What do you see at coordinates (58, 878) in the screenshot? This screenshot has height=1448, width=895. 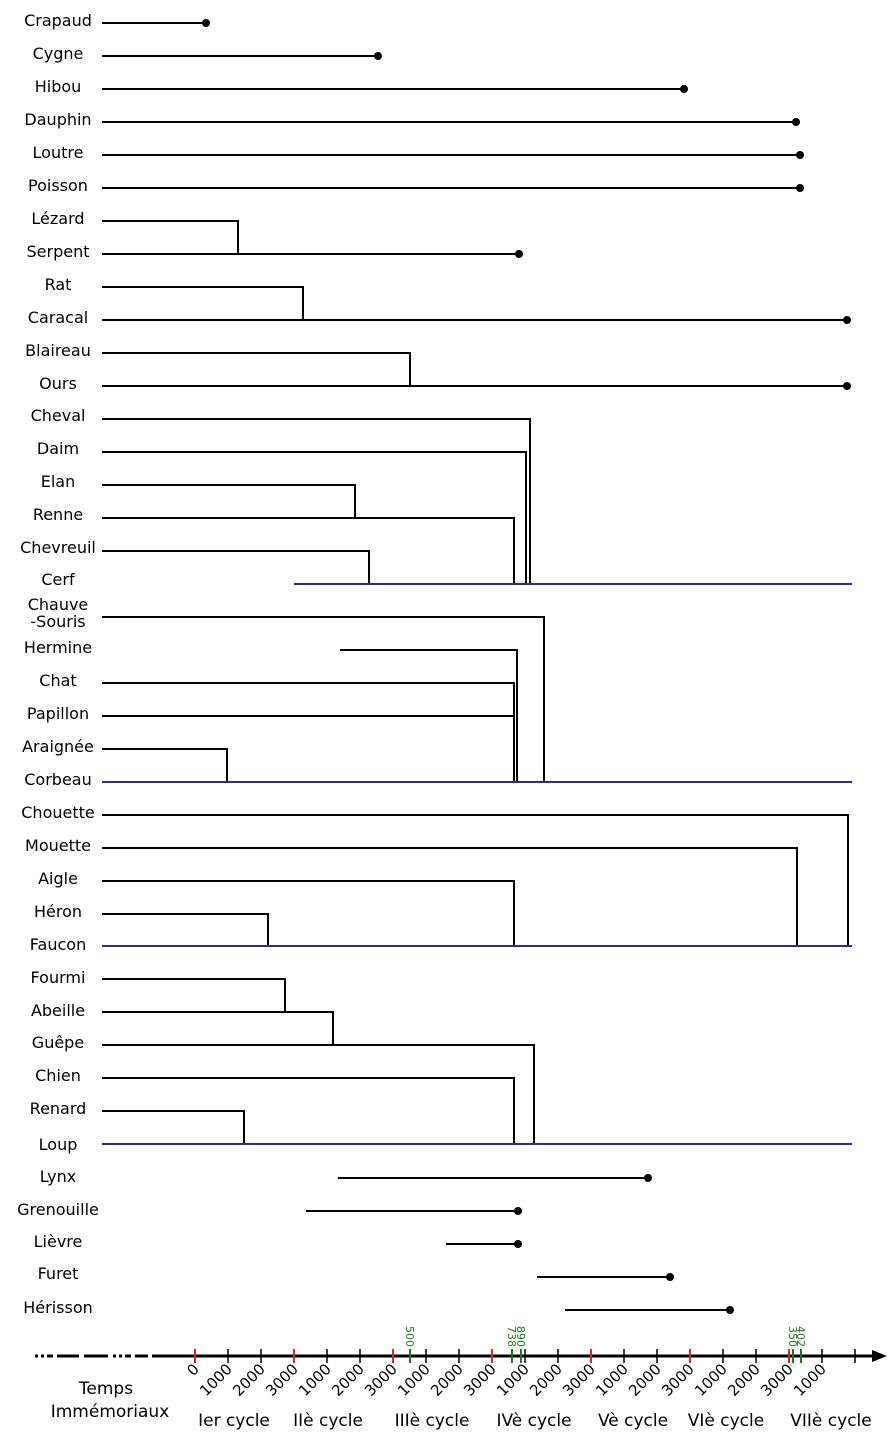 I see `taxon-label: Aigle` at bounding box center [58, 878].